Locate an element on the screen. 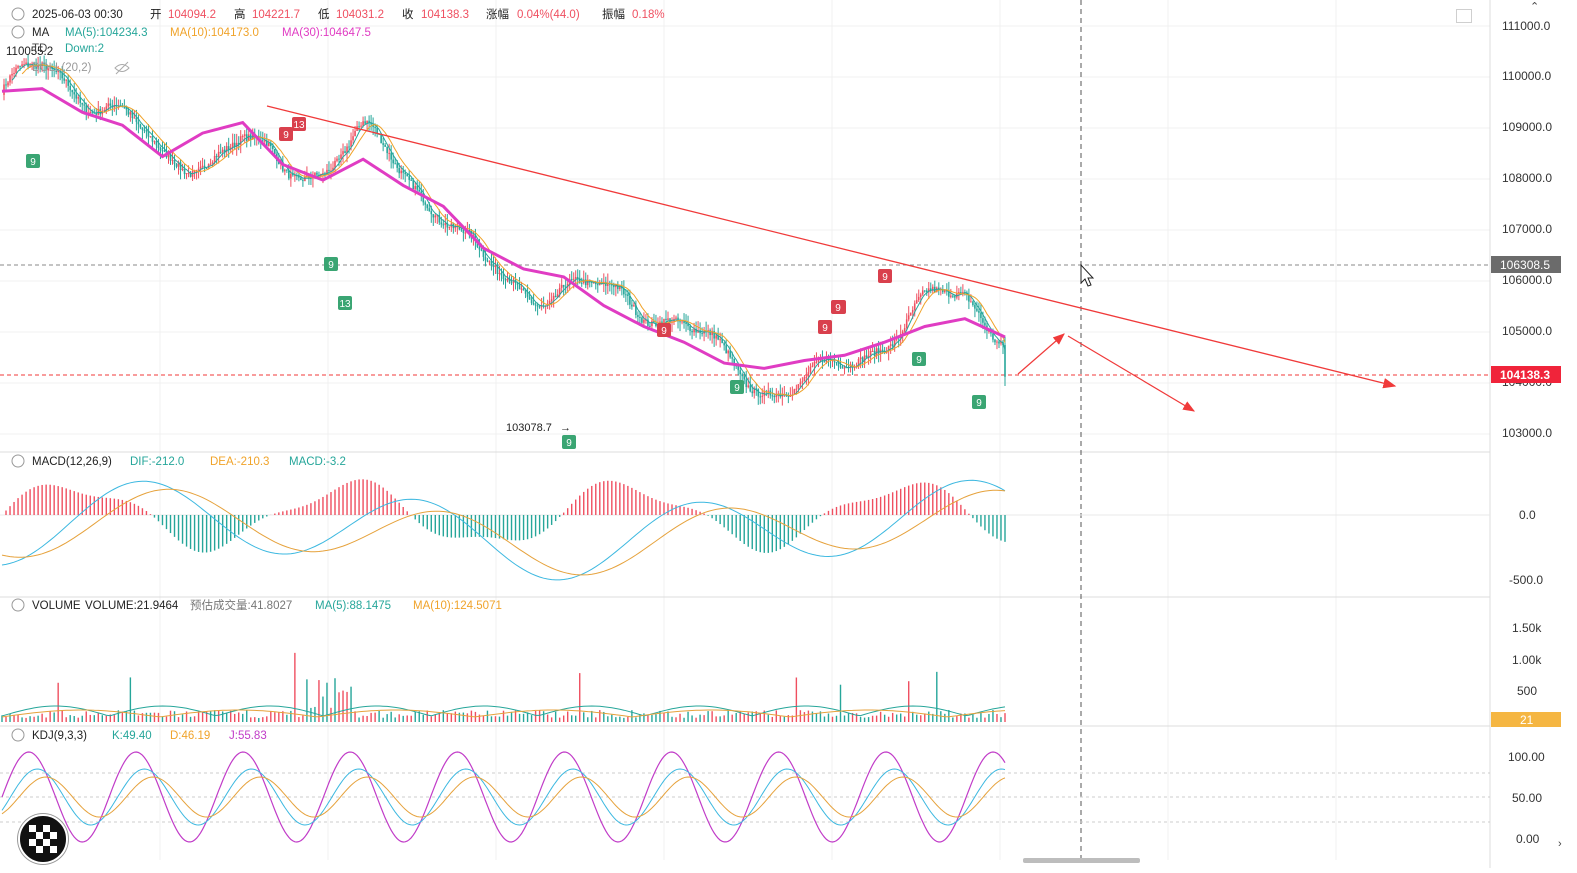 The width and height of the screenshot is (1577, 873). legend-j: J:55.83 is located at coordinates (248, 736).